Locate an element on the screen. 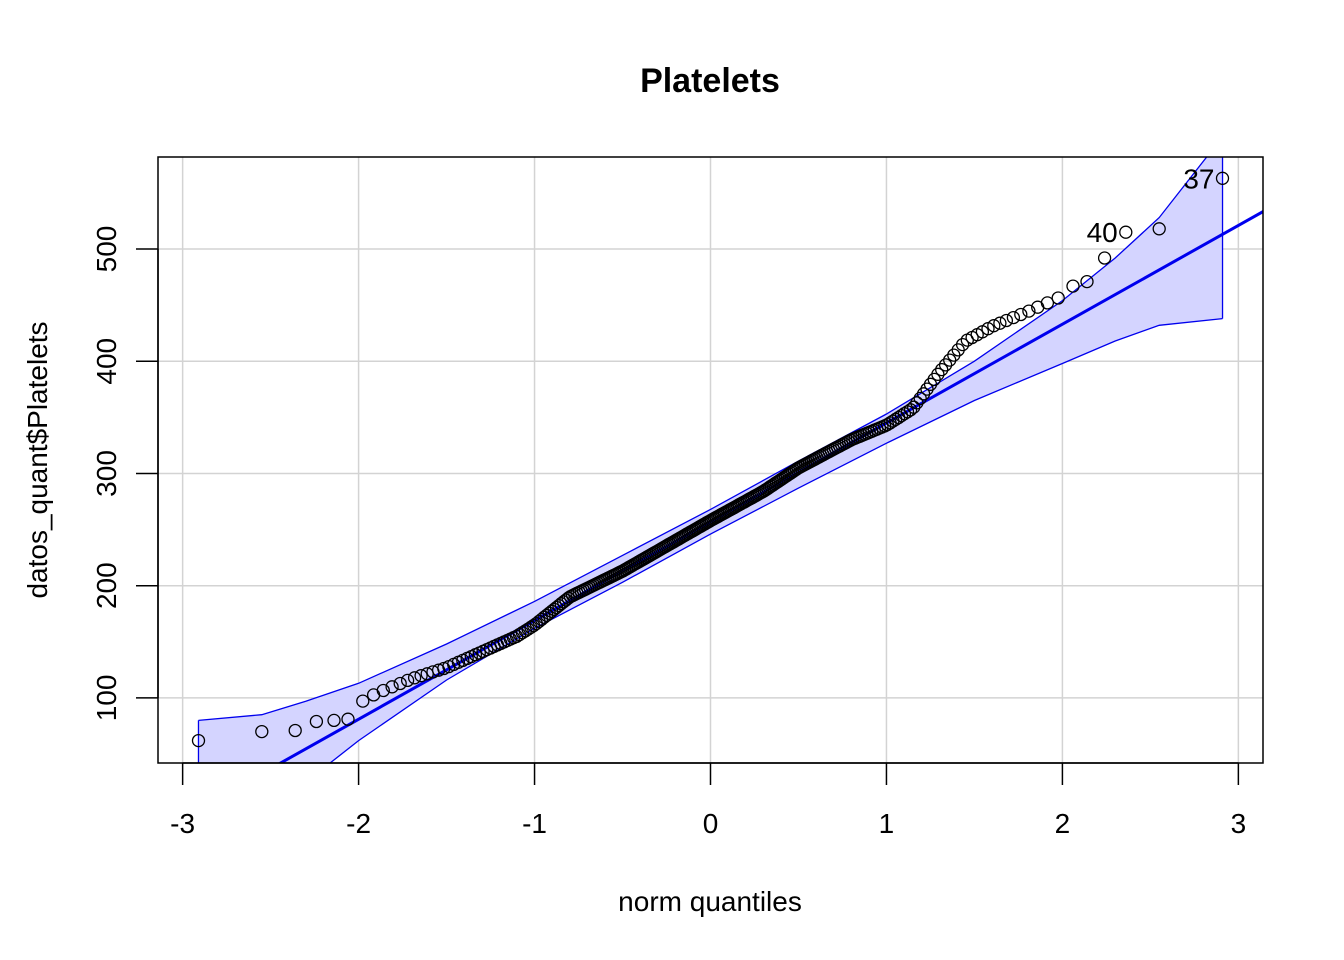 This screenshot has height=960, width=1344. y-tick-label: 200 is located at coordinates (106, 585).